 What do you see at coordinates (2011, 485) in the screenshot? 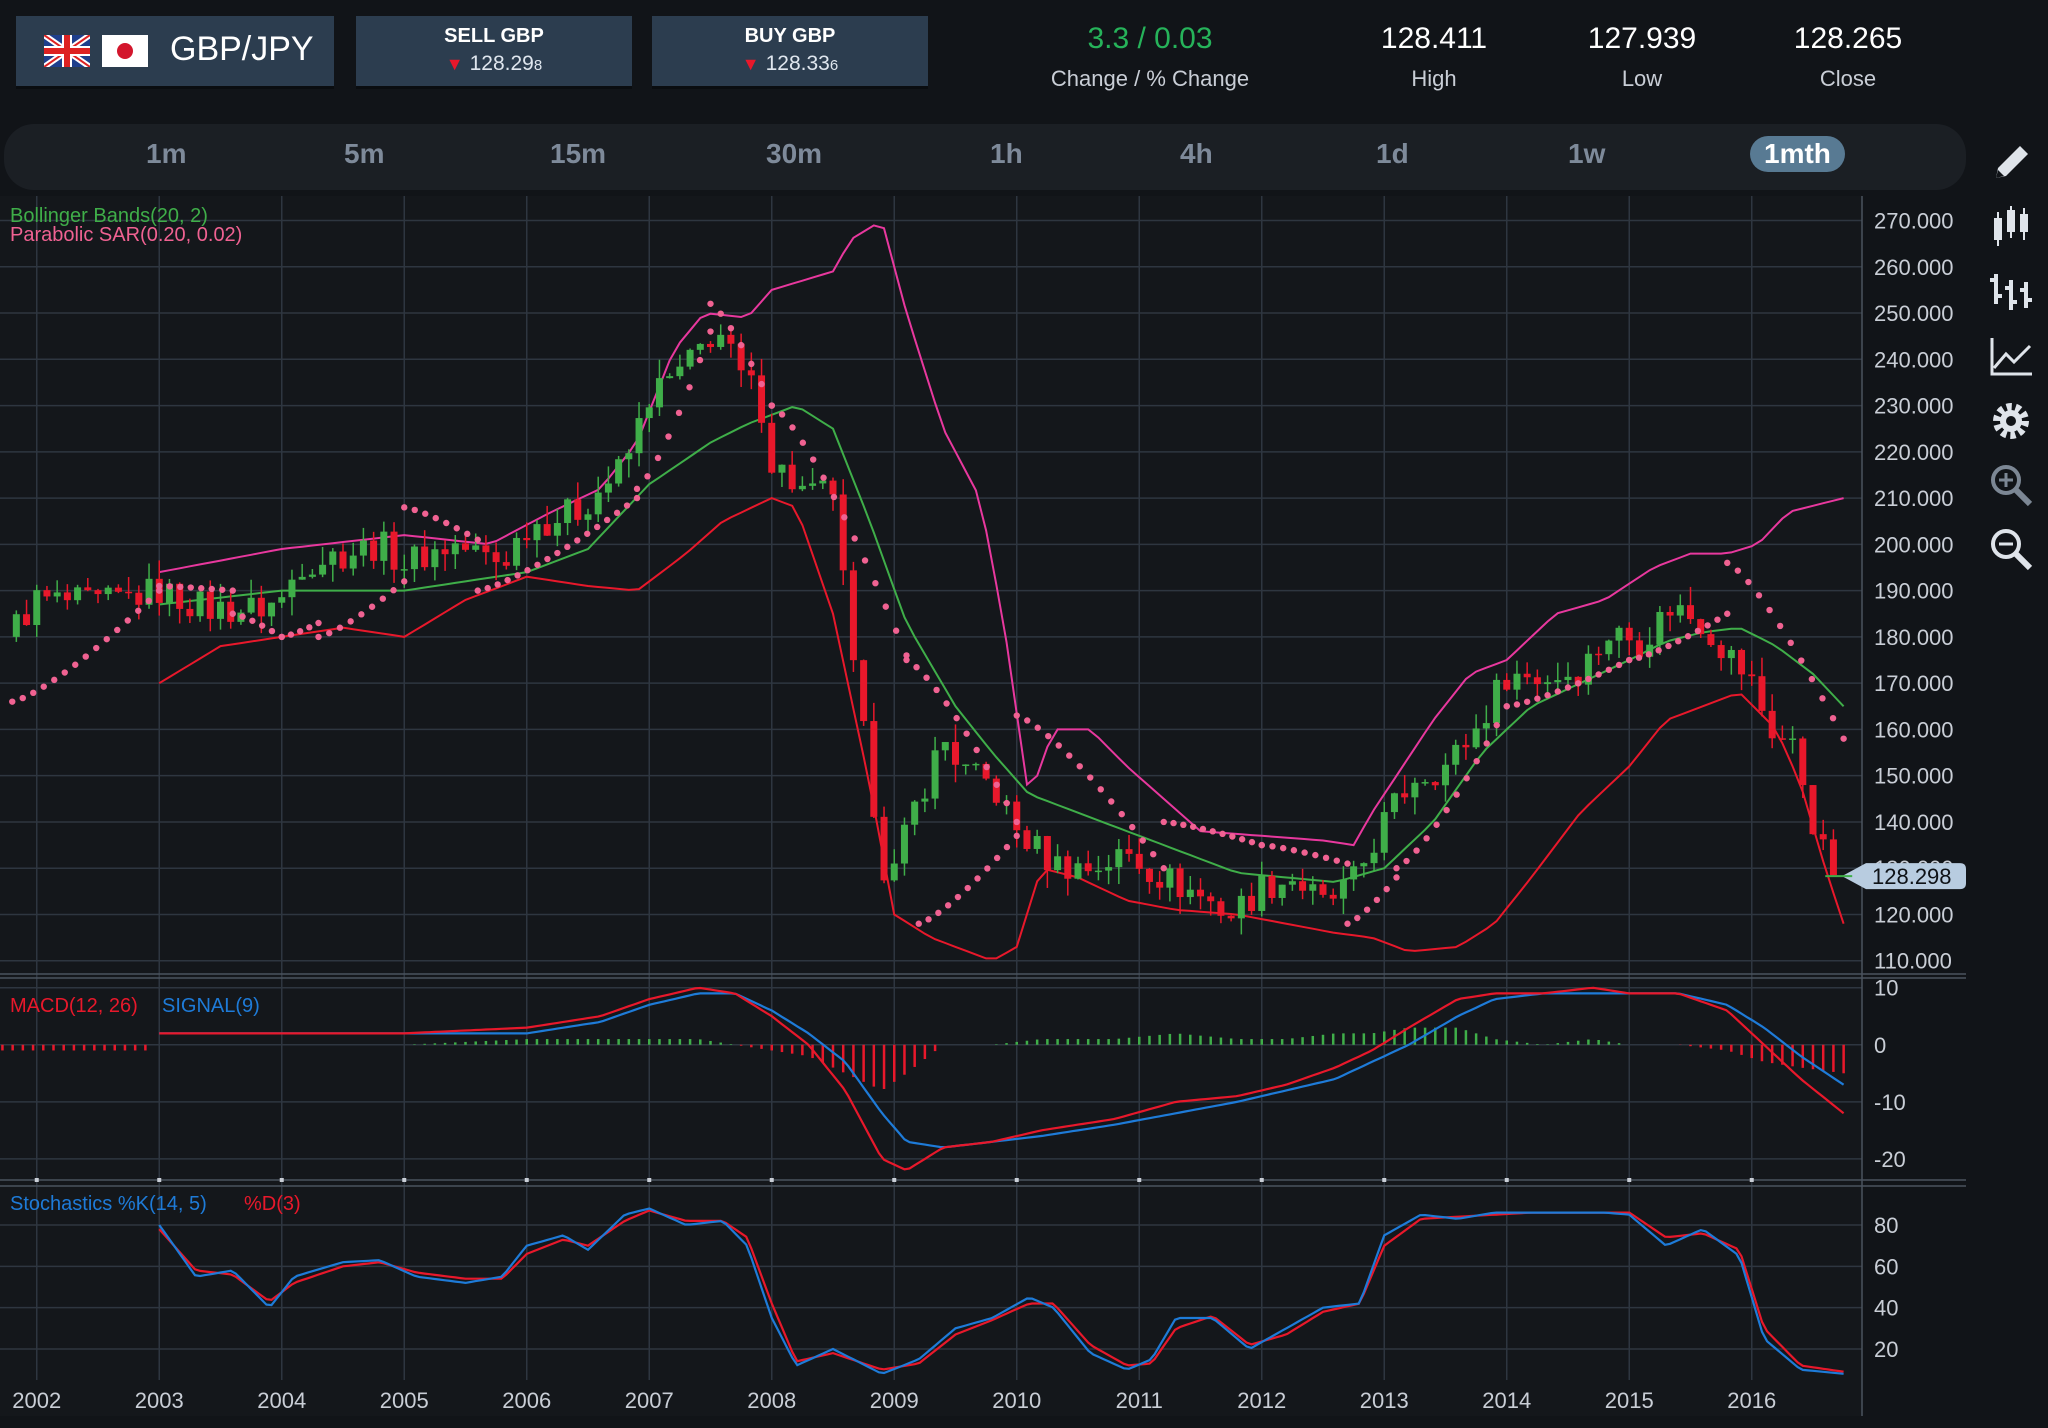
I see `zoom-in-icon` at bounding box center [2011, 485].